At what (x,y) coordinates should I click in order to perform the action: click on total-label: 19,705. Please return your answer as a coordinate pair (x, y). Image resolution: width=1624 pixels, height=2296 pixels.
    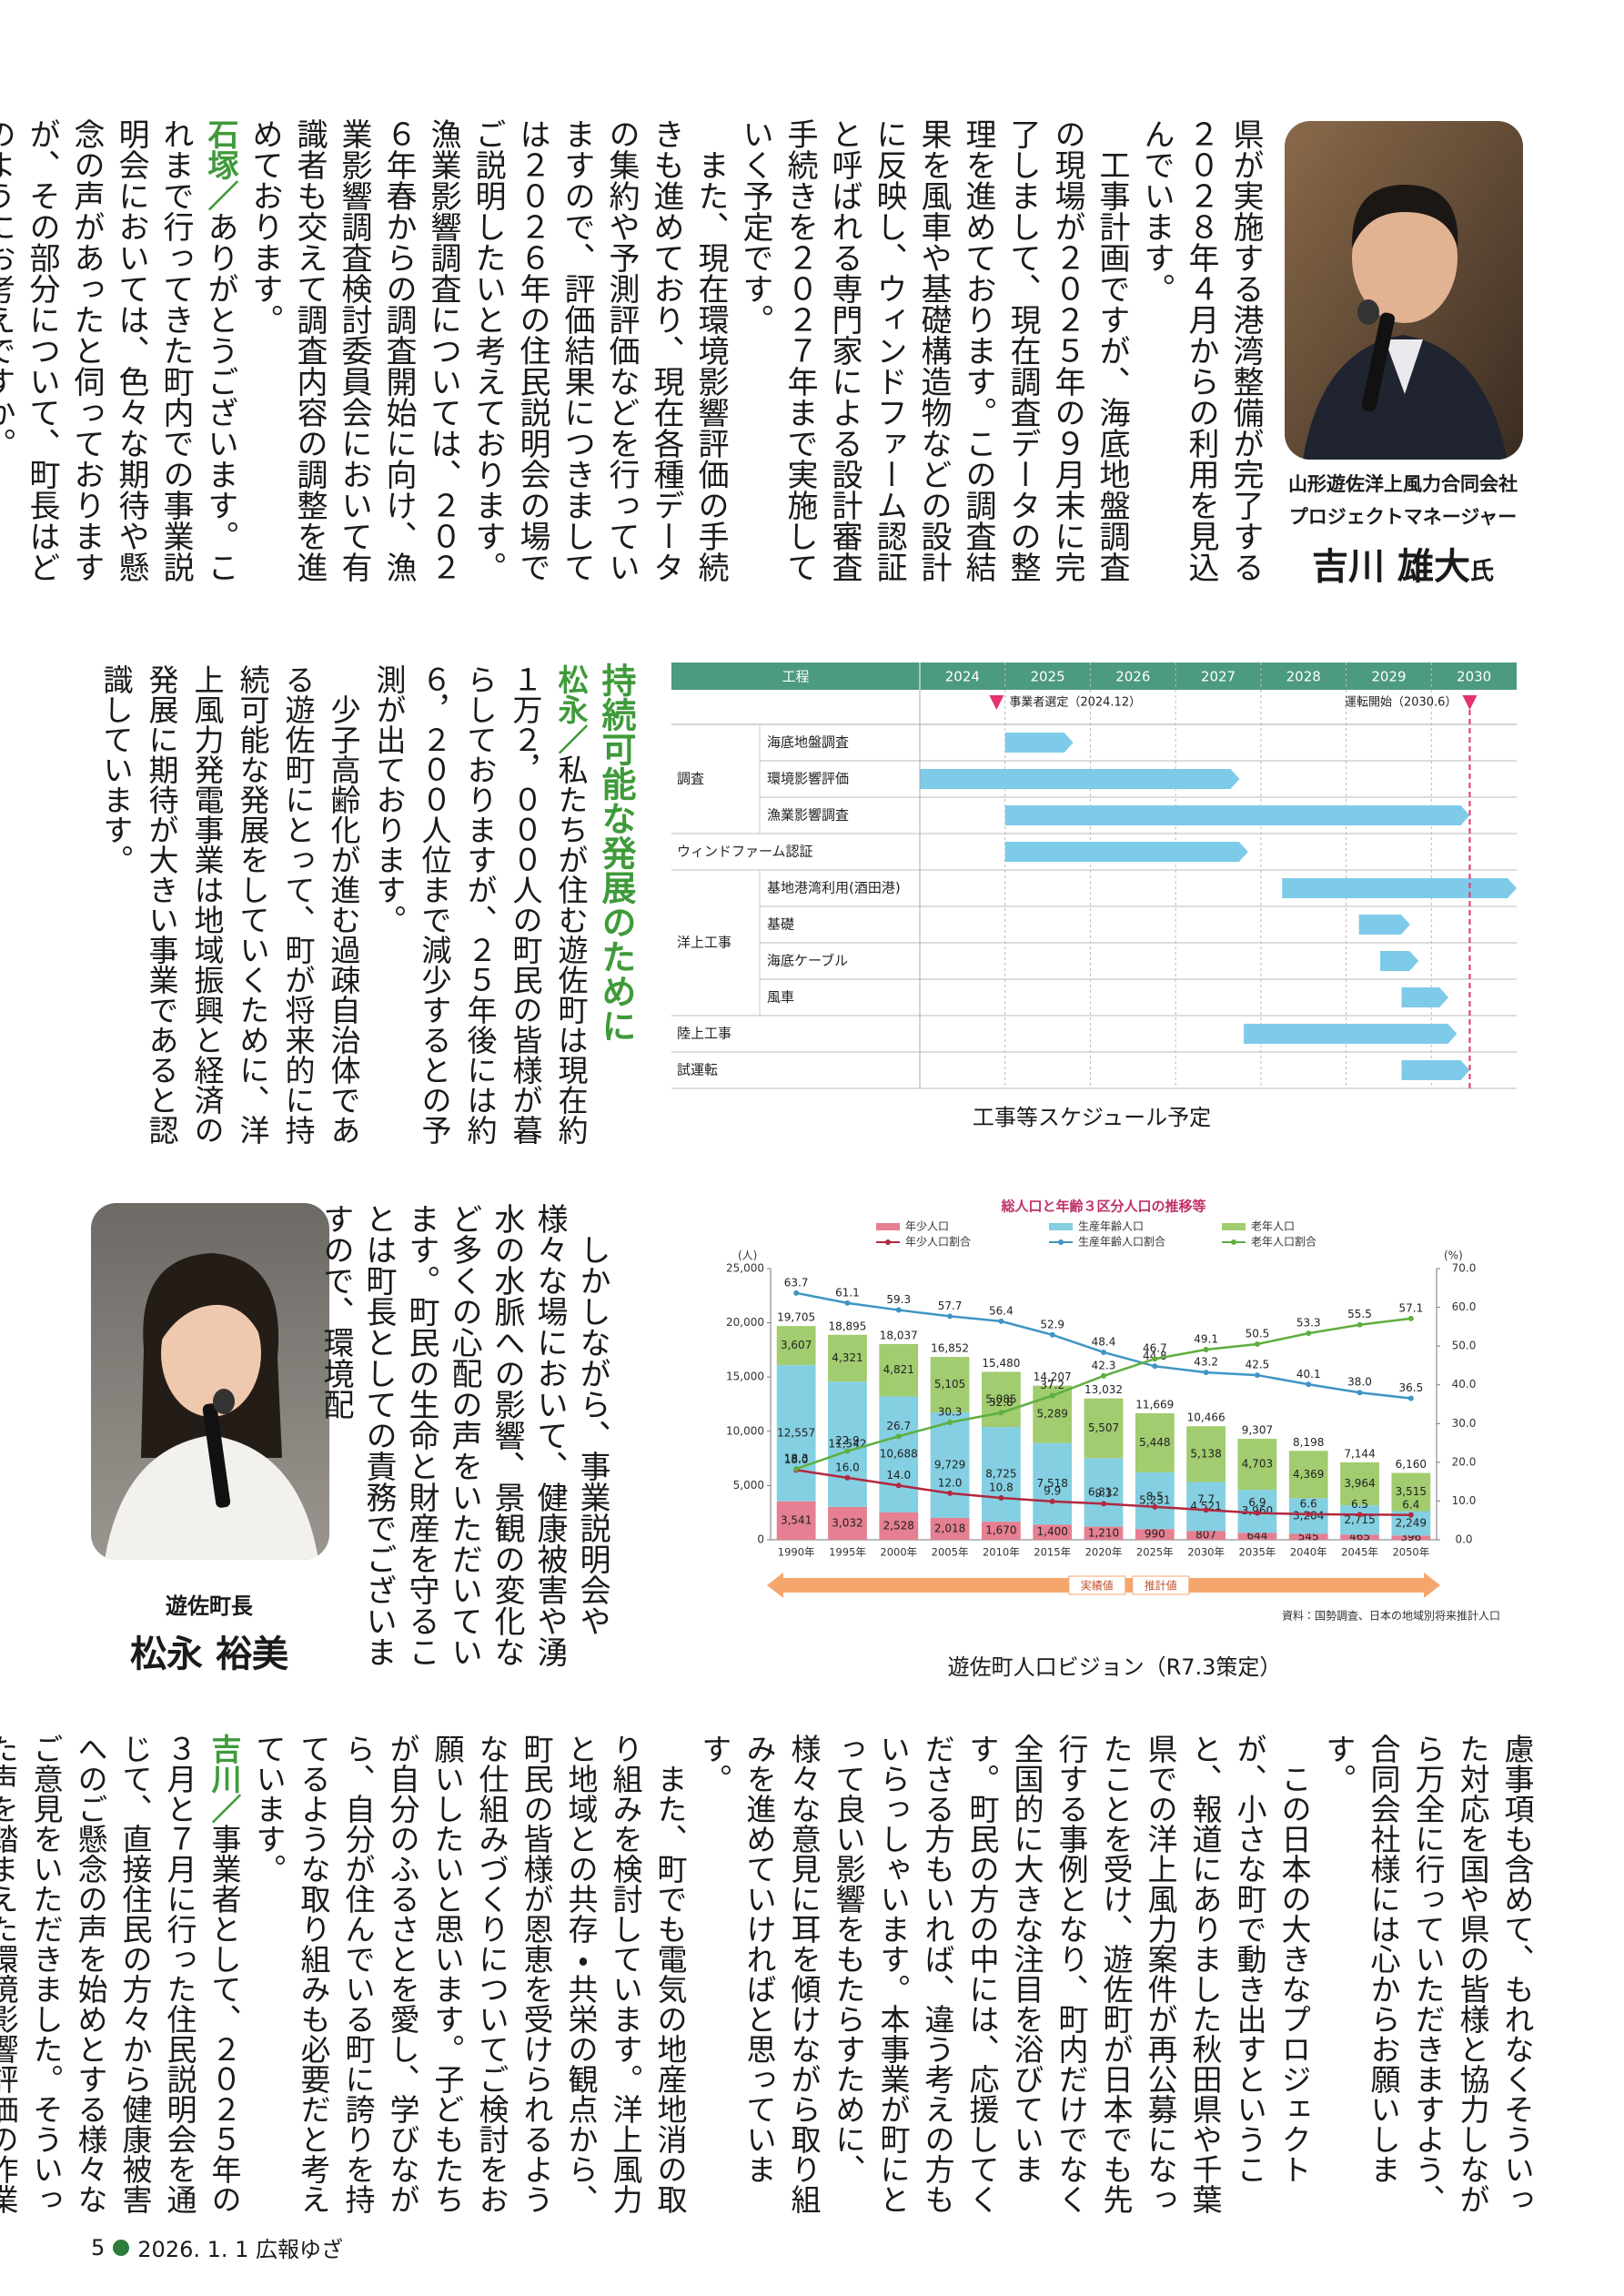
    Looking at the image, I should click on (796, 1317).